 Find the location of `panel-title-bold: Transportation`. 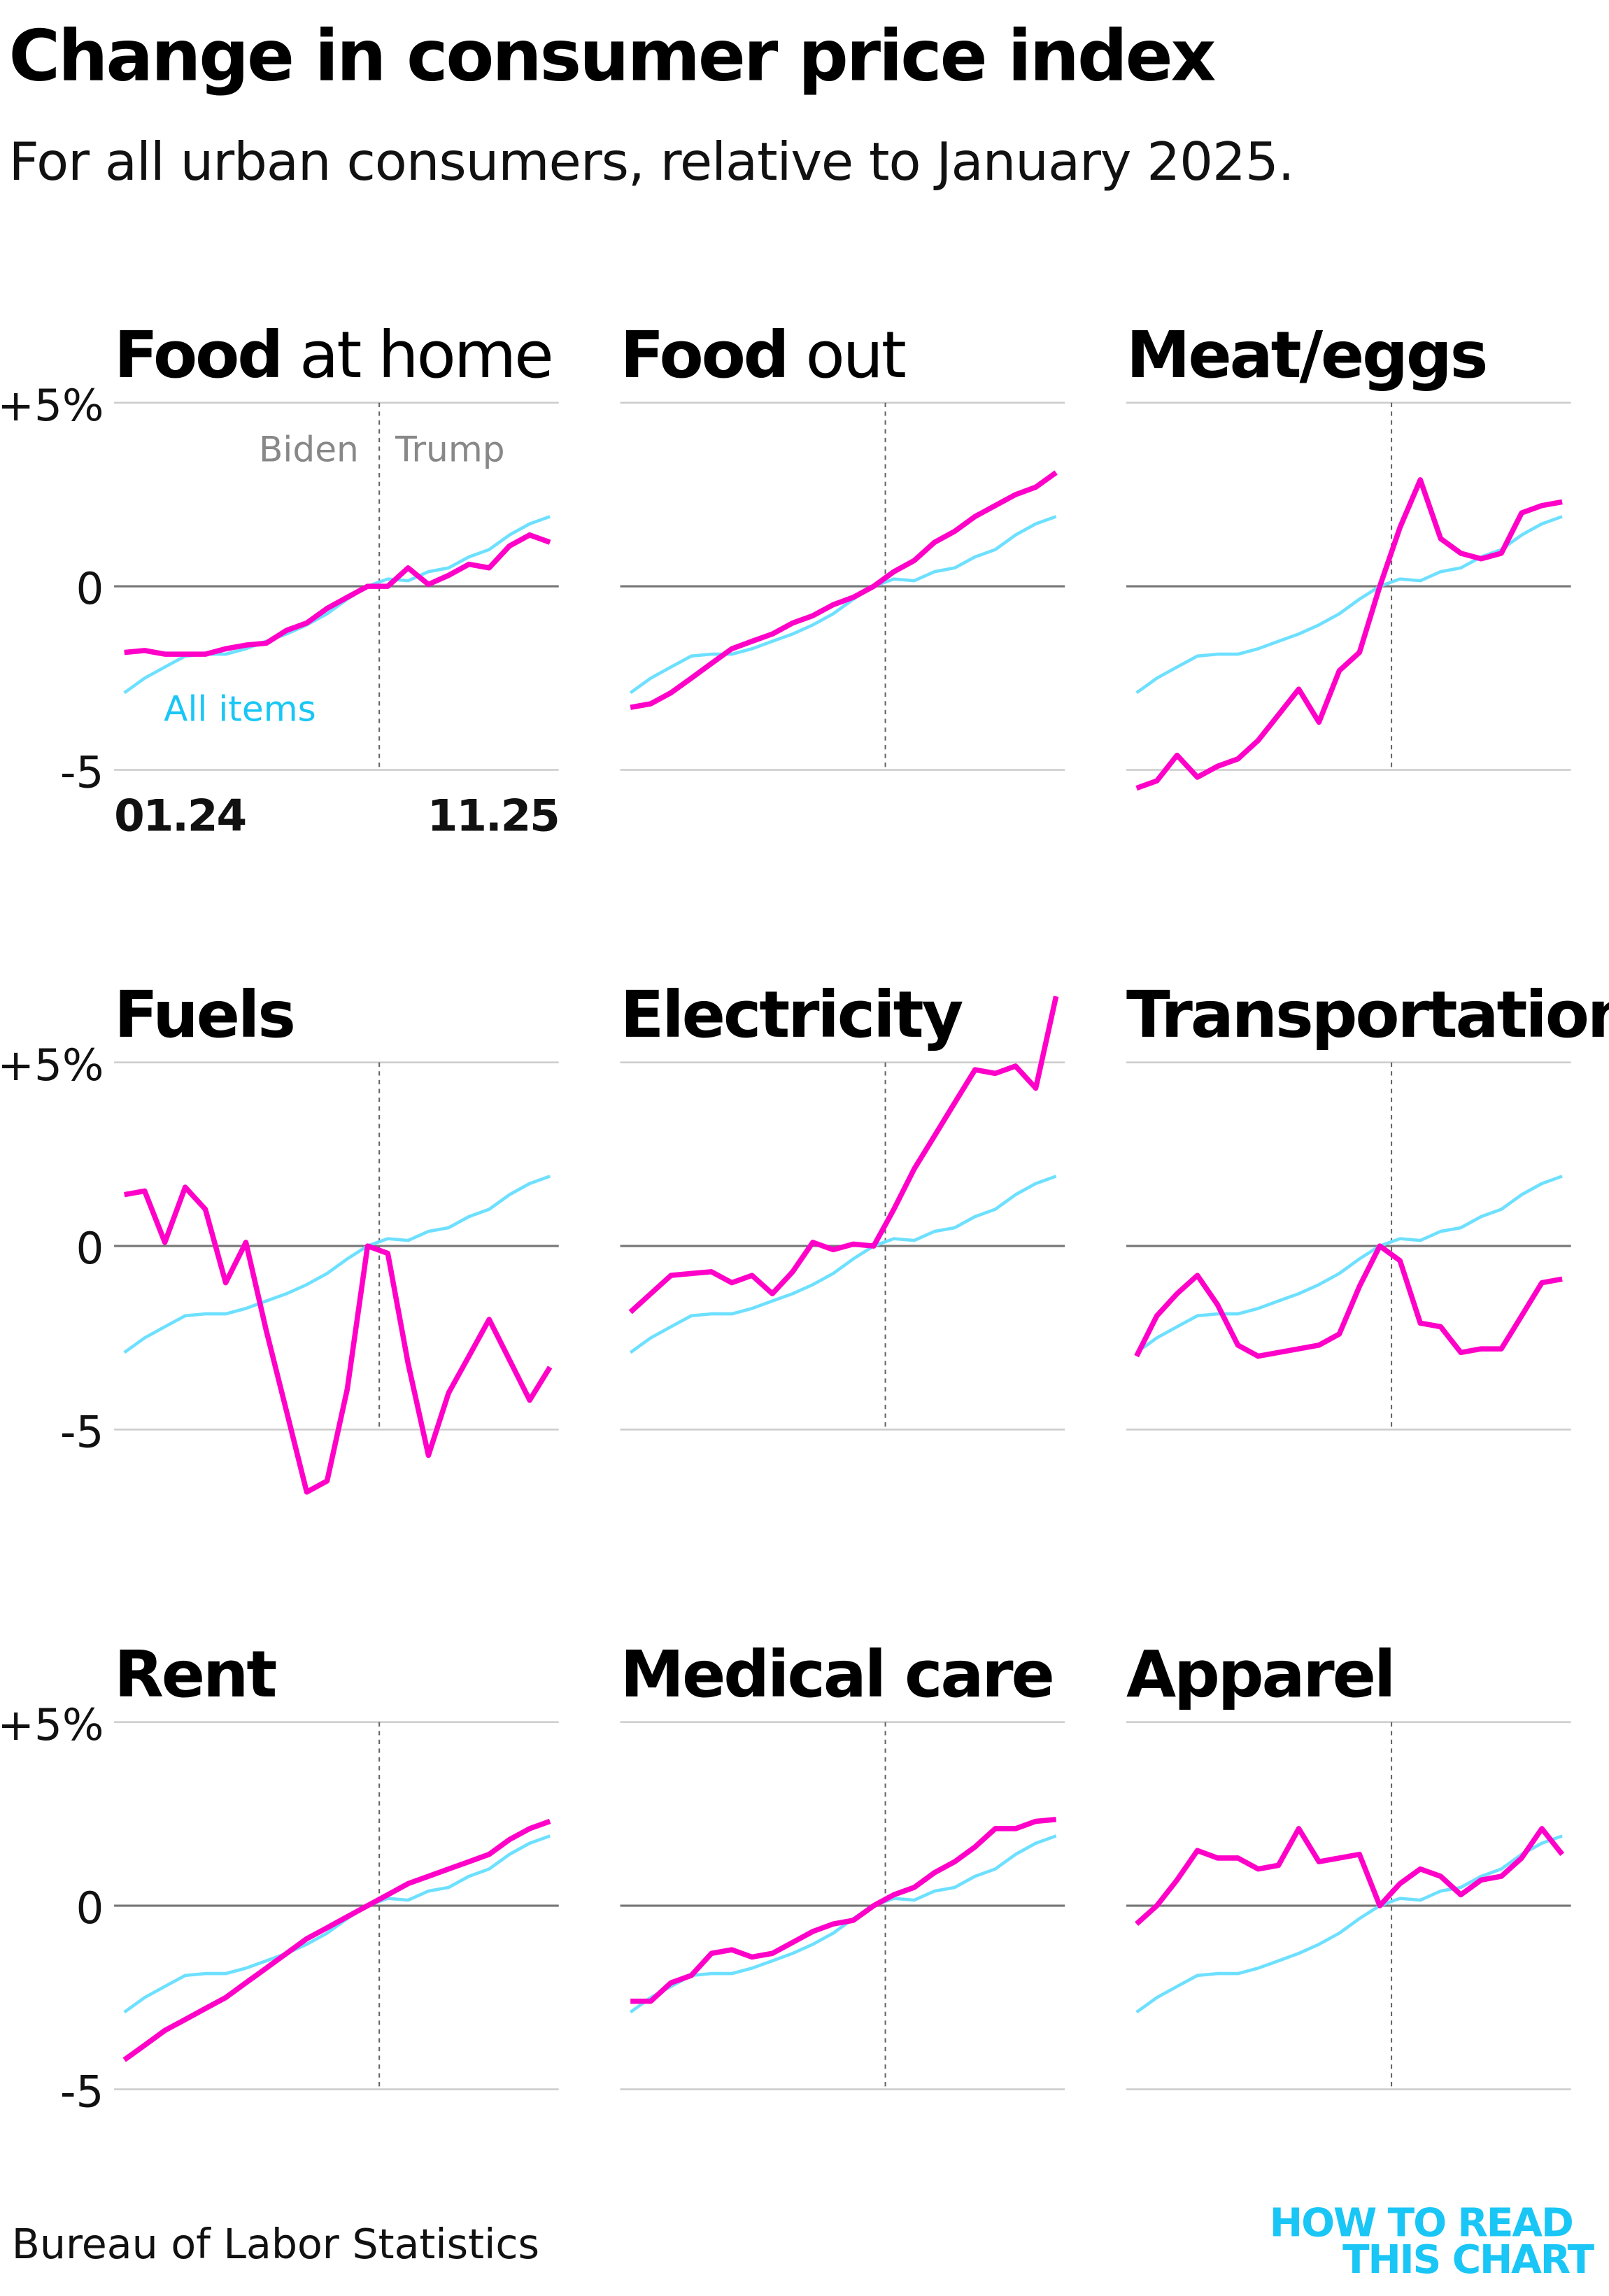

panel-title-bold: Transportation is located at coordinates (1368, 1014).